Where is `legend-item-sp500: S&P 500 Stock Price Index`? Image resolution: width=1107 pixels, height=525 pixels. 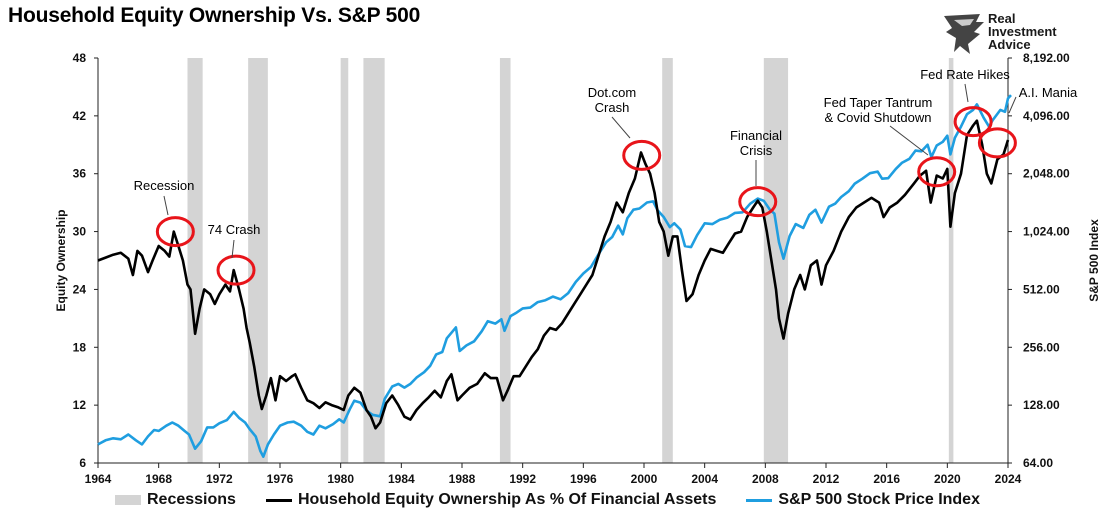 legend-item-sp500: S&P 500 Stock Price Index is located at coordinates (863, 500).